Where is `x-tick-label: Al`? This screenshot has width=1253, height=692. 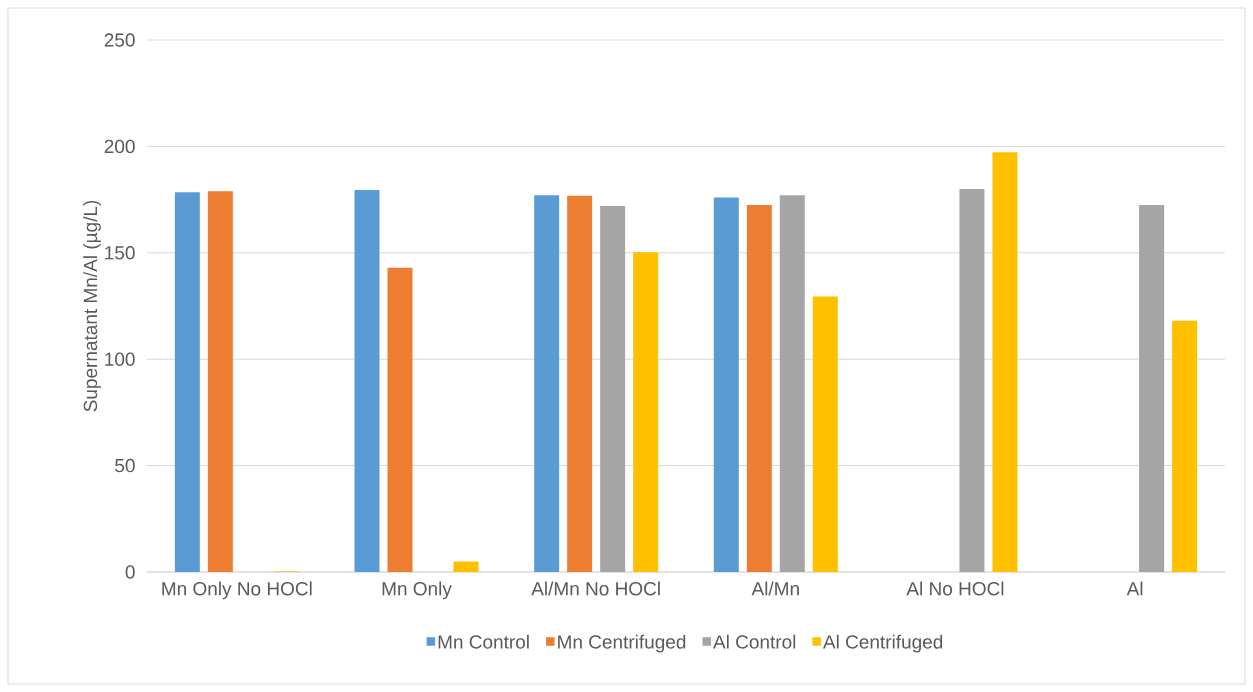 x-tick-label: Al is located at coordinates (1134, 588).